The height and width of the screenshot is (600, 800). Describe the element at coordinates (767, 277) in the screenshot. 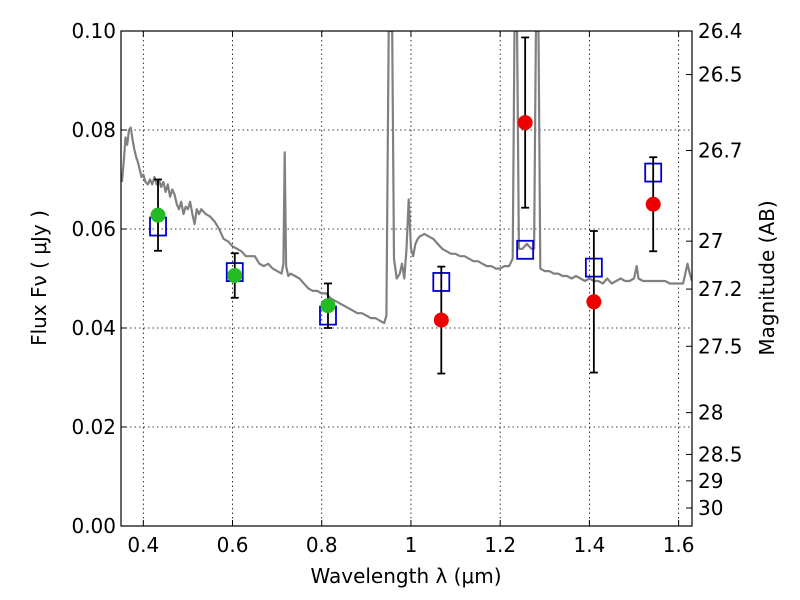

I see `magnitude-axis-label: Magnitude (AB)` at that location.